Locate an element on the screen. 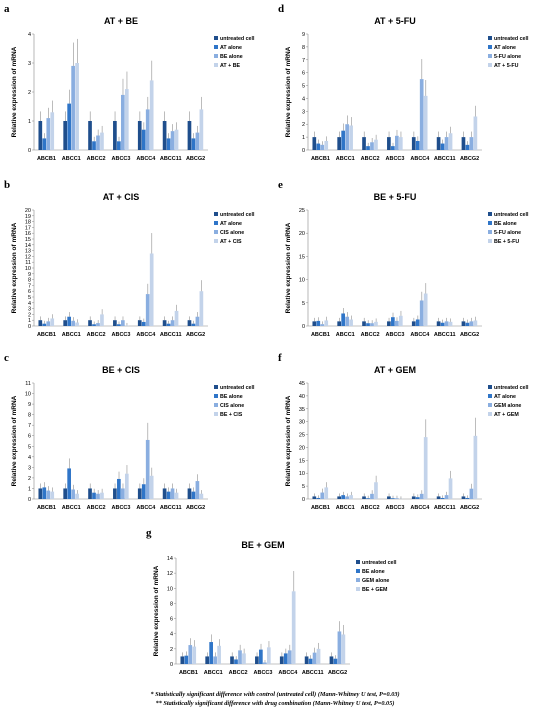  y-tick-label: 16 is located at coordinates (28, 234).